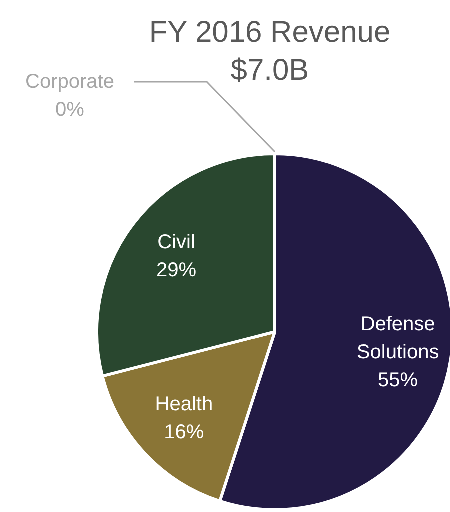 Image resolution: width=450 pixels, height=512 pixels. What do you see at coordinates (184, 432) in the screenshot?
I see `data-label: 16%` at bounding box center [184, 432].